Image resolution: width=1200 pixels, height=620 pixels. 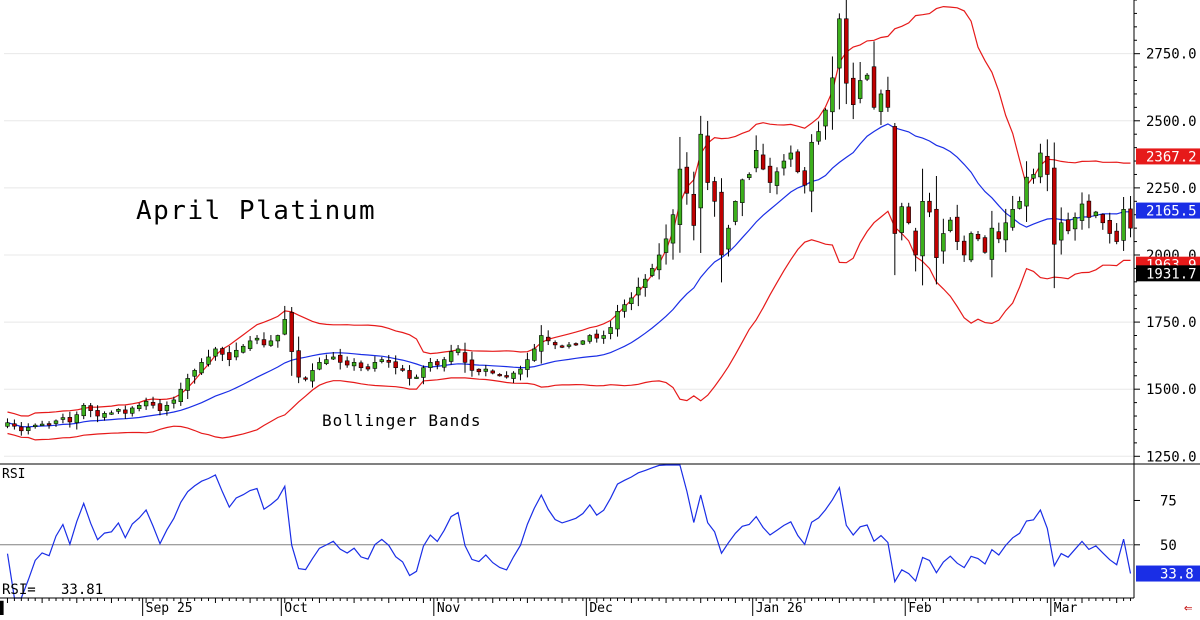 I want to click on back-arrow-icon: ⇐, so click(x=1188, y=608).